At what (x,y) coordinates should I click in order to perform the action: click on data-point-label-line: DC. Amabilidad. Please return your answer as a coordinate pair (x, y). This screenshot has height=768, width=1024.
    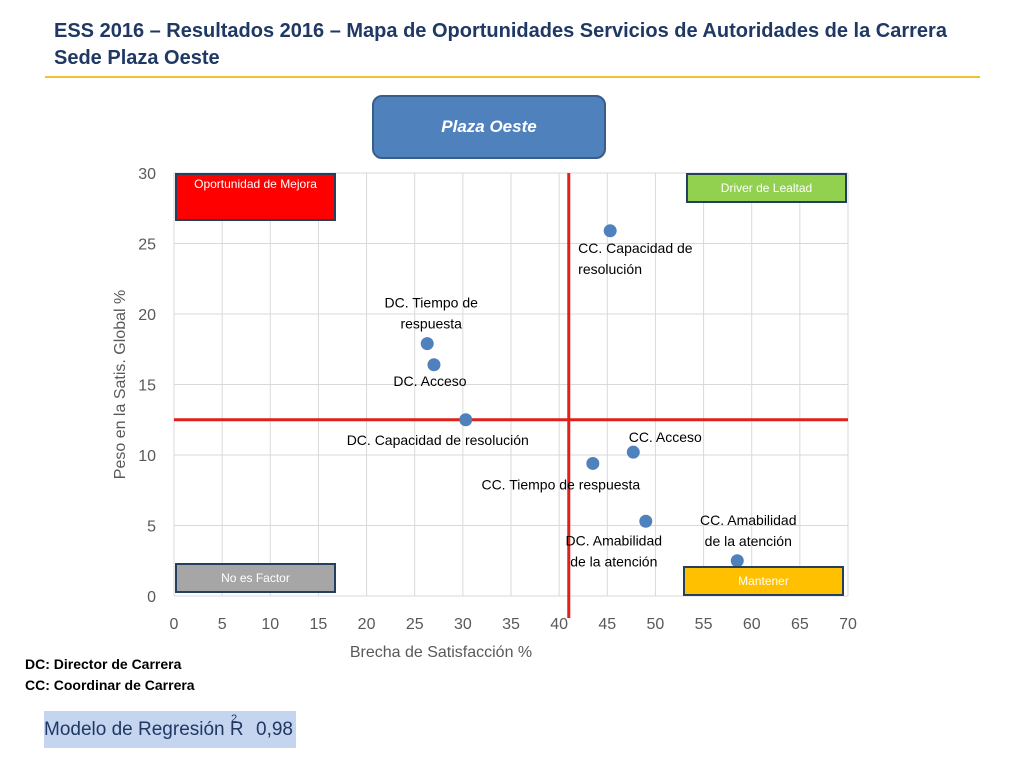
    Looking at the image, I should click on (614, 540).